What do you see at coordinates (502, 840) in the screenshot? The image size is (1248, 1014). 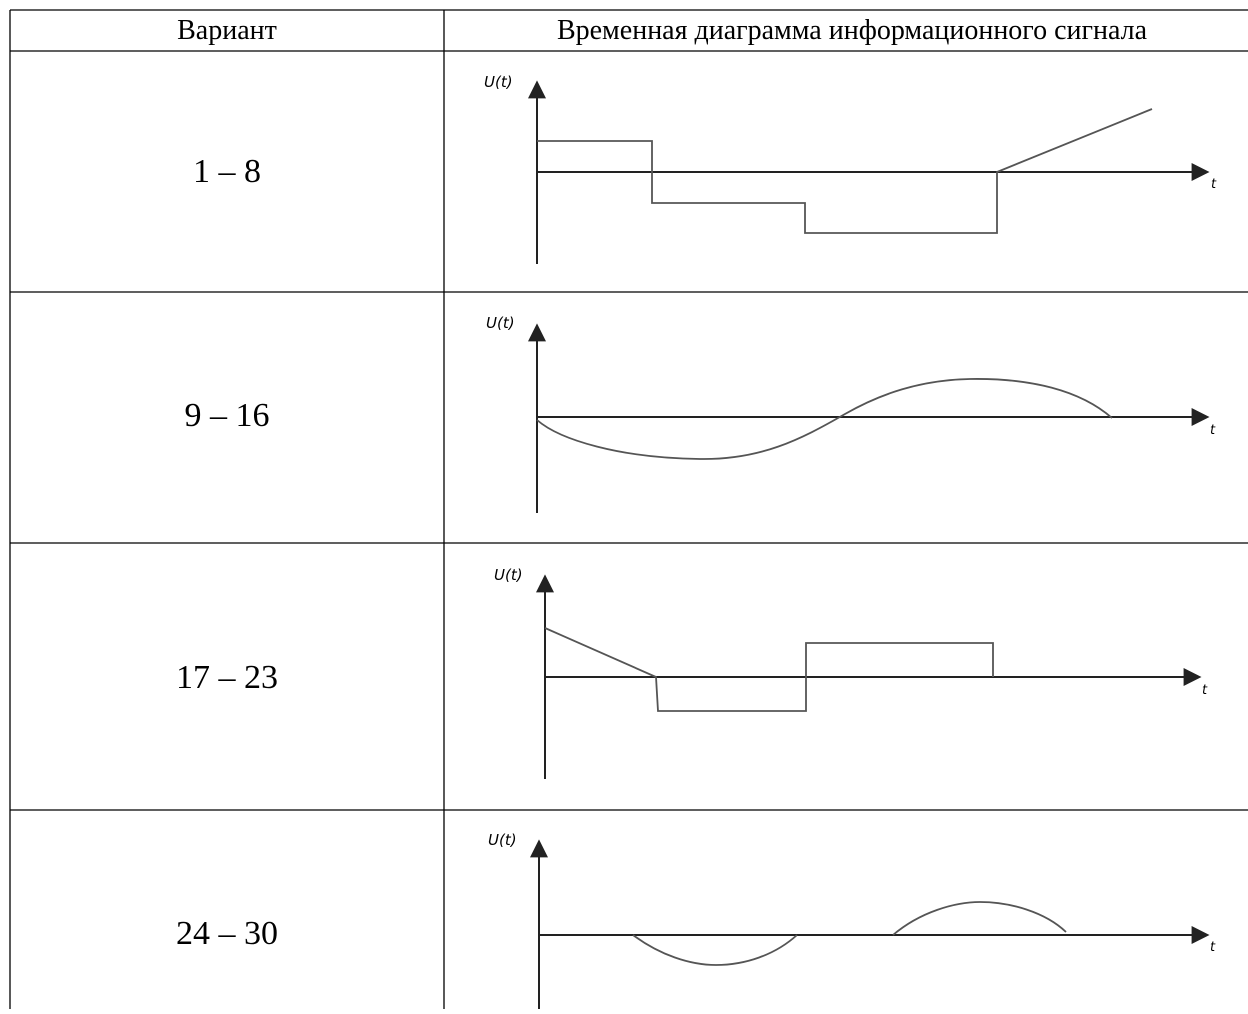 I see `row-4-y-axis-label: U(t)` at bounding box center [502, 840].